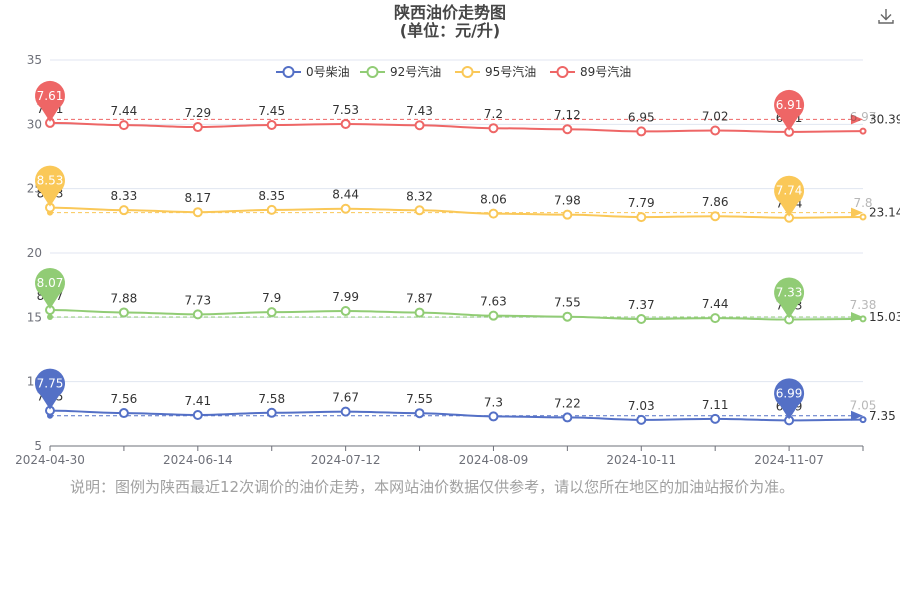  Describe the element at coordinates (197, 401) in the screenshot. I see `data-label: 7.41` at that location.